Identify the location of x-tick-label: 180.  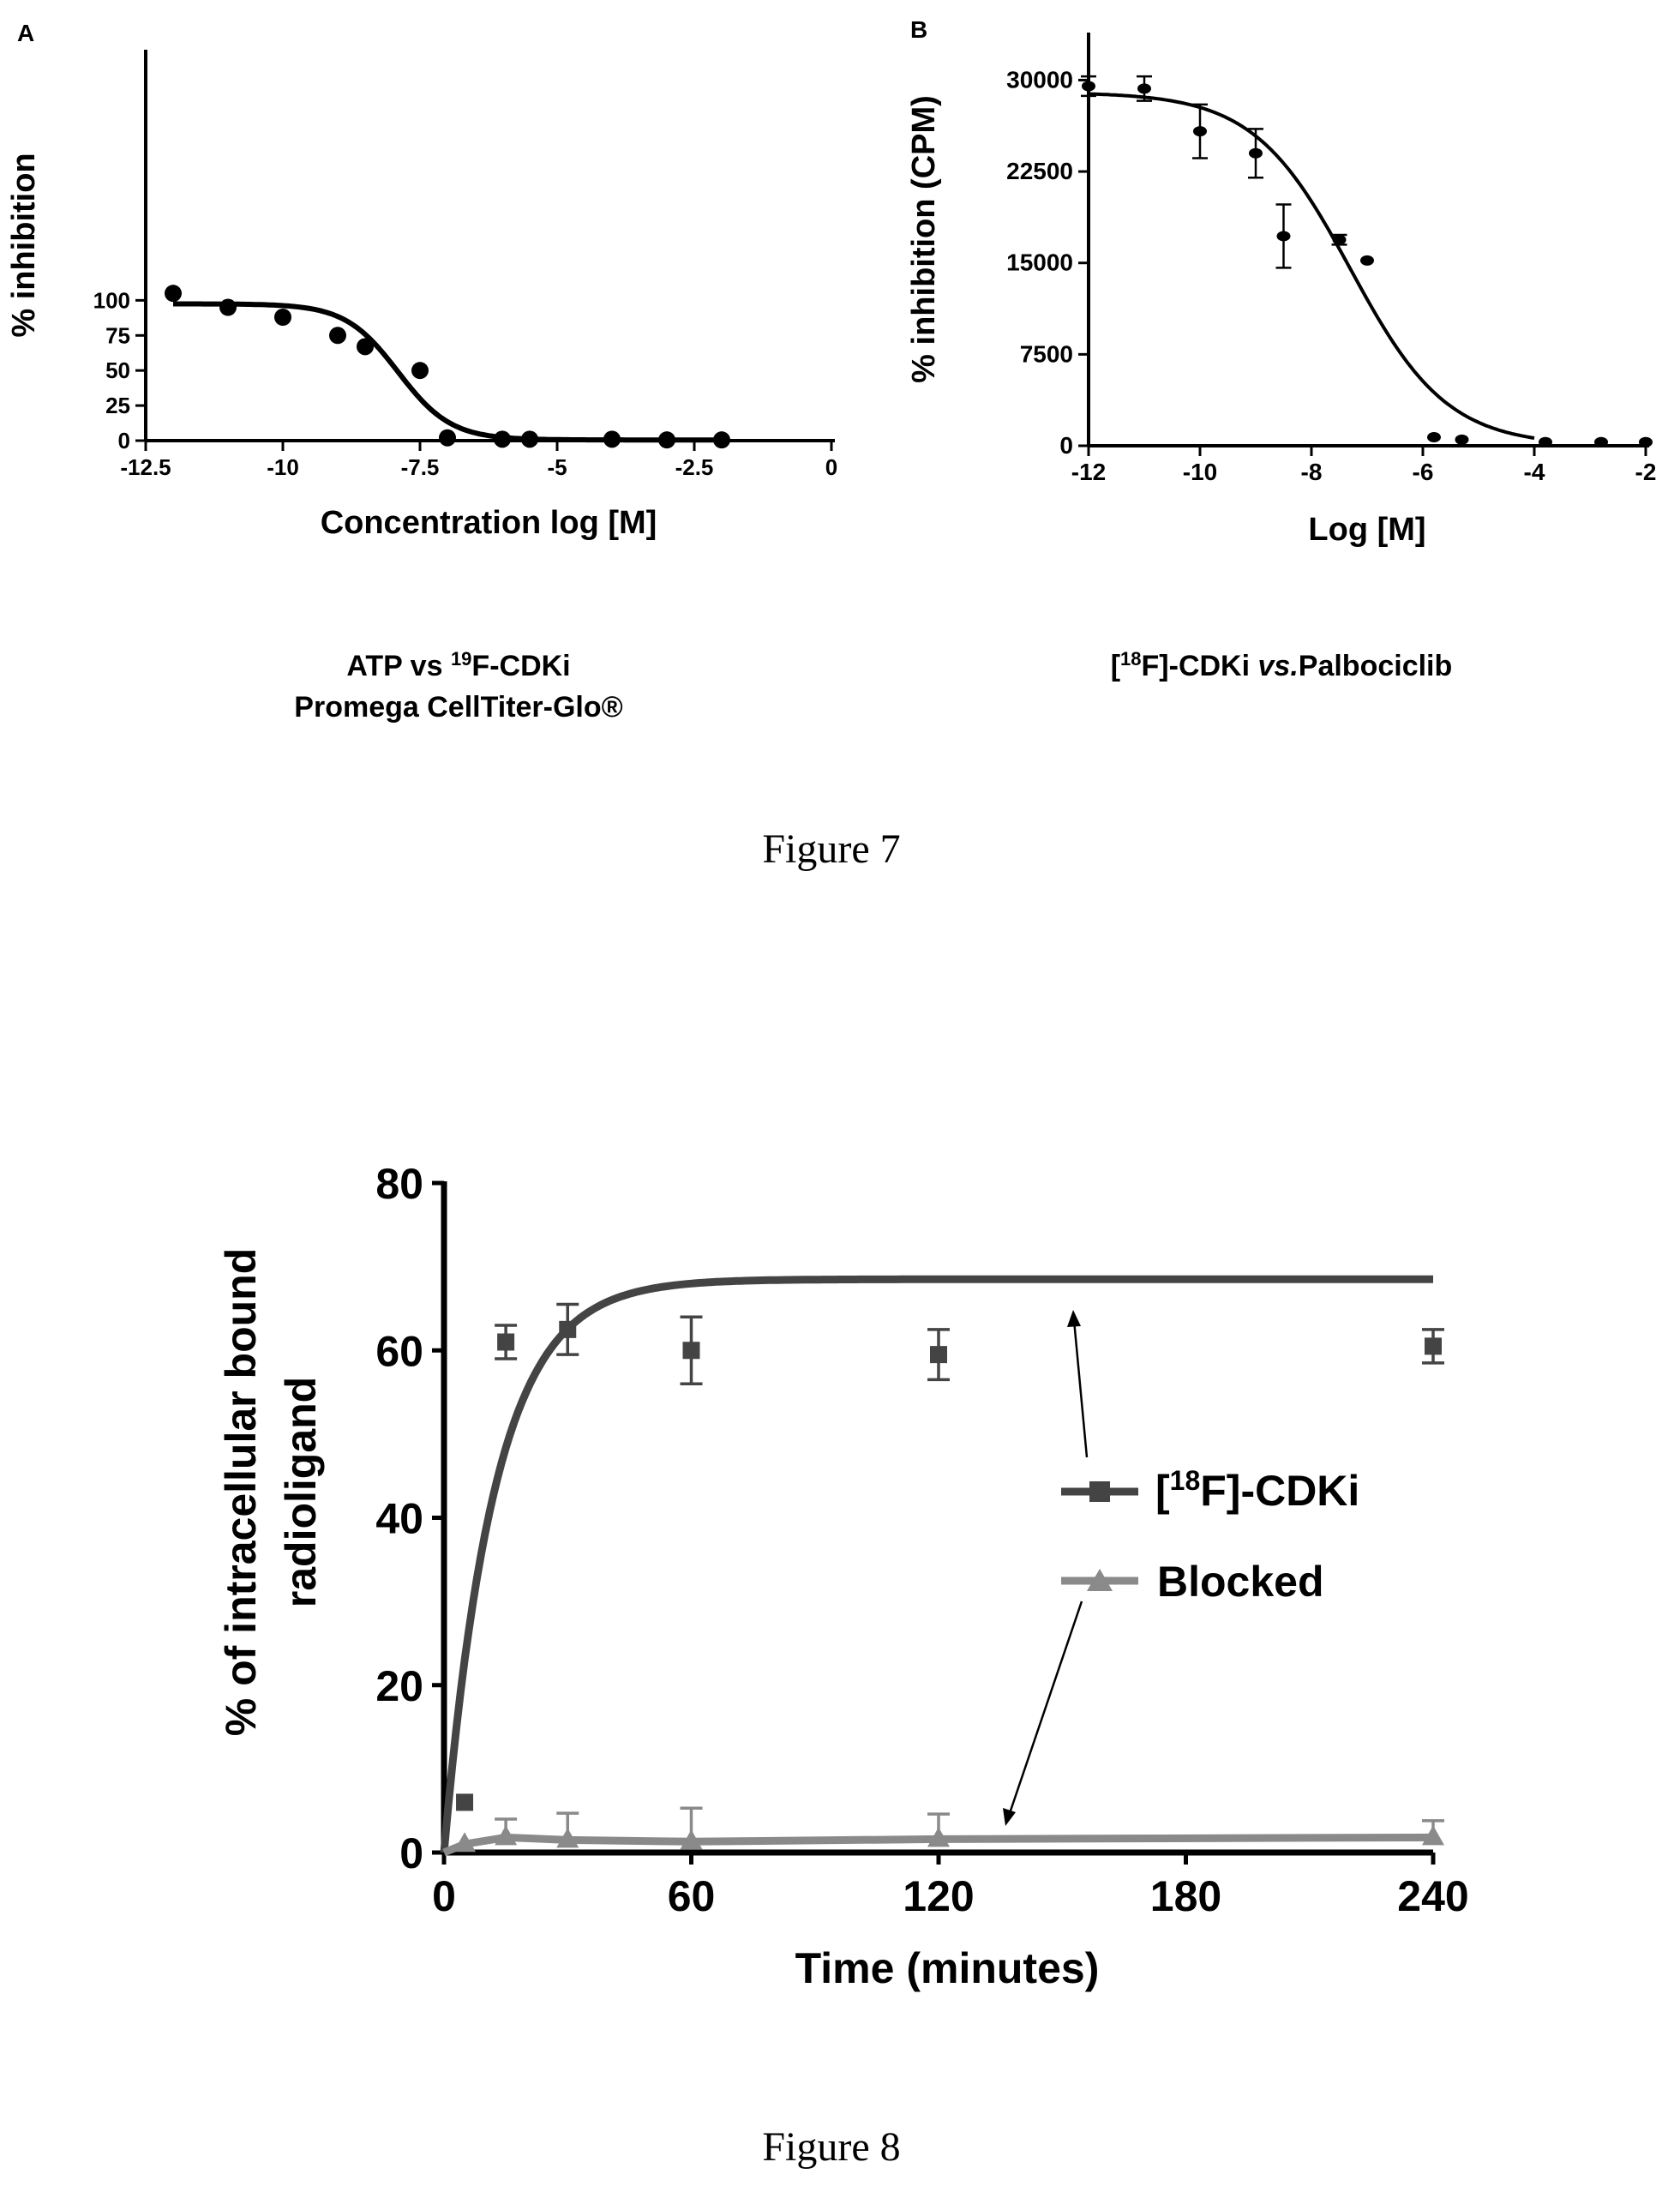
(1185, 1896).